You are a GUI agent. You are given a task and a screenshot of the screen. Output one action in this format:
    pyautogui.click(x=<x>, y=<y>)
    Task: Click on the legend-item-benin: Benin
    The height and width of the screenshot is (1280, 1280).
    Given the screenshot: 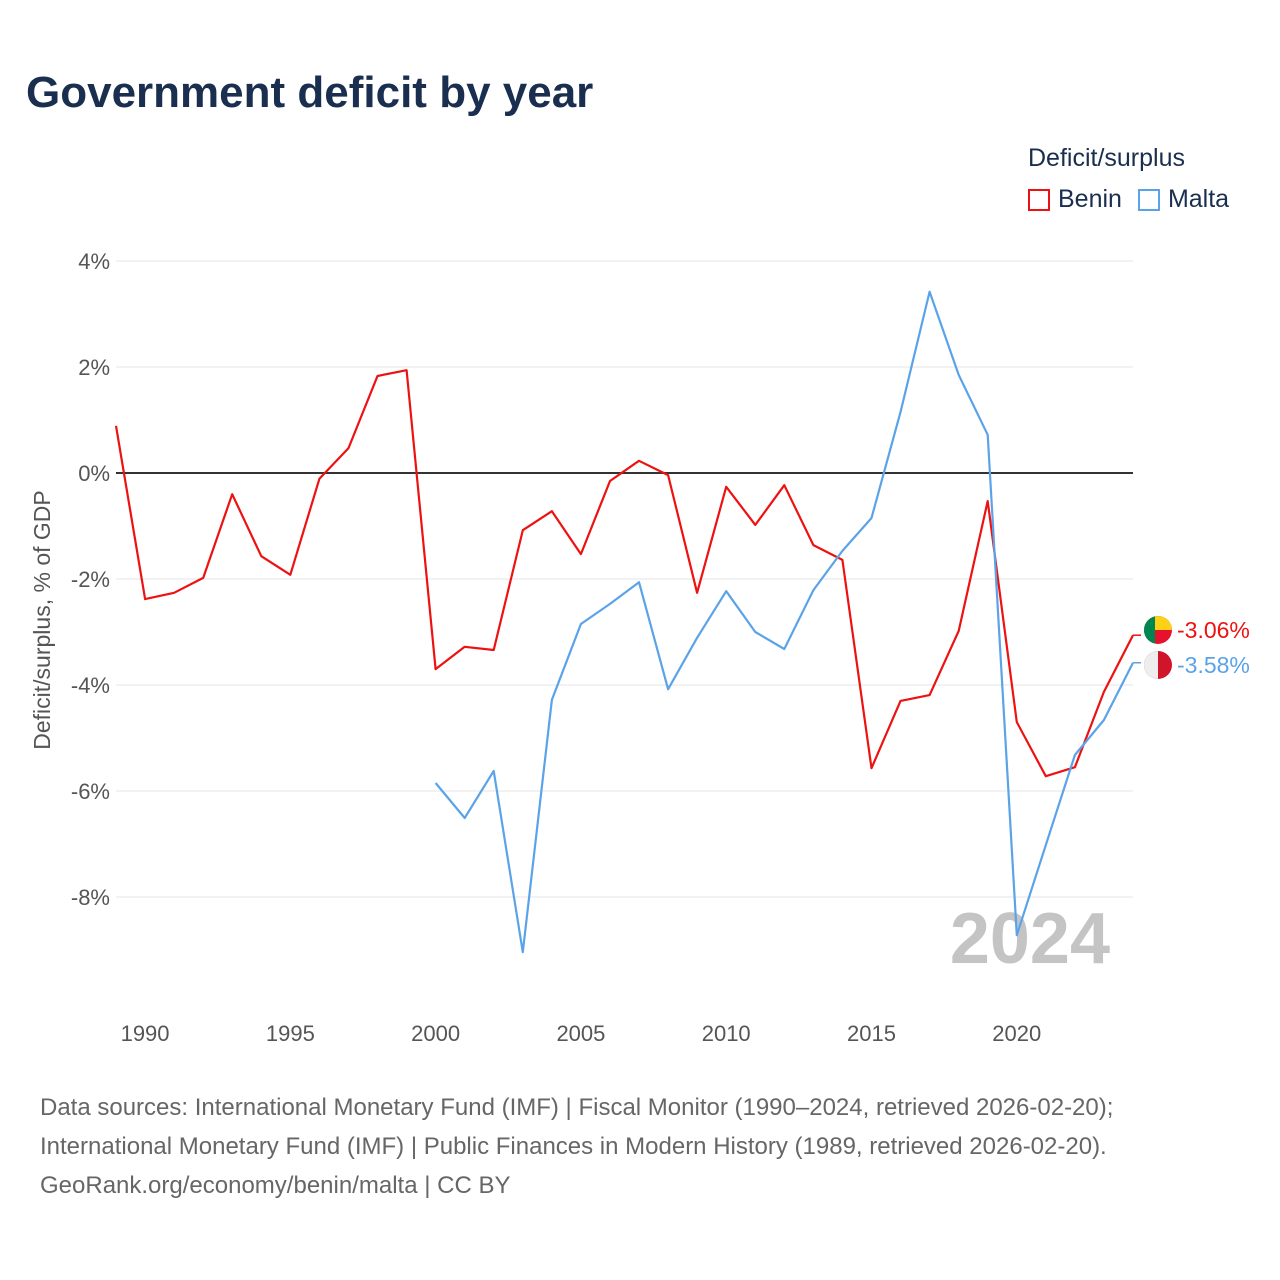 What is the action you would take?
    pyautogui.click(x=1075, y=199)
    